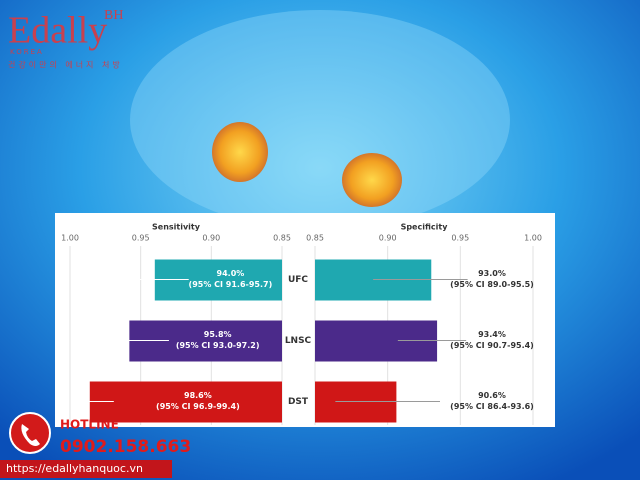  Describe the element at coordinates (198, 395) in the screenshot. I see `value-label: 98.6%` at that location.